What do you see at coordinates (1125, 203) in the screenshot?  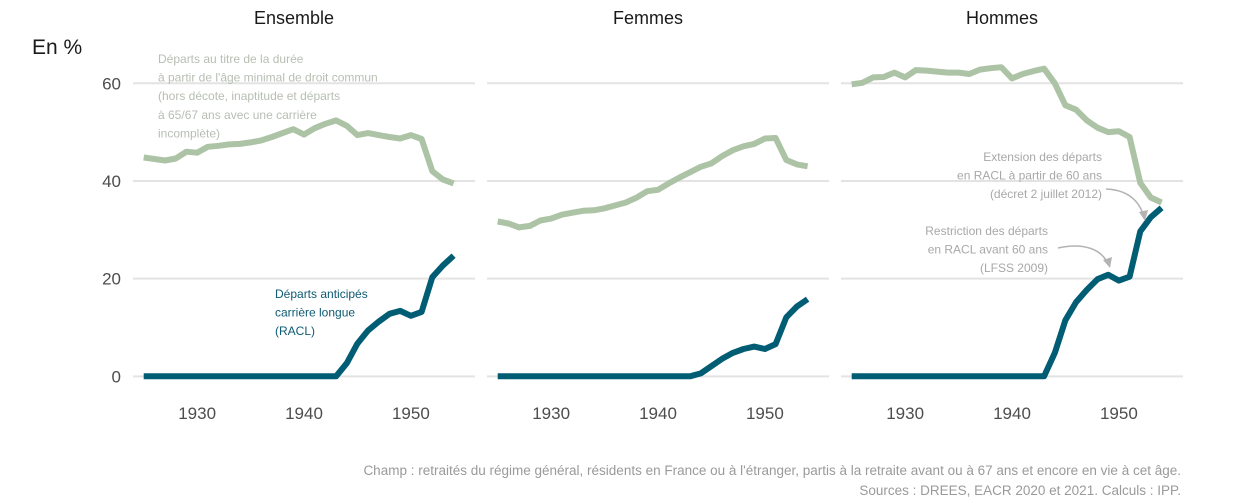 I see `arrow-extension` at bounding box center [1125, 203].